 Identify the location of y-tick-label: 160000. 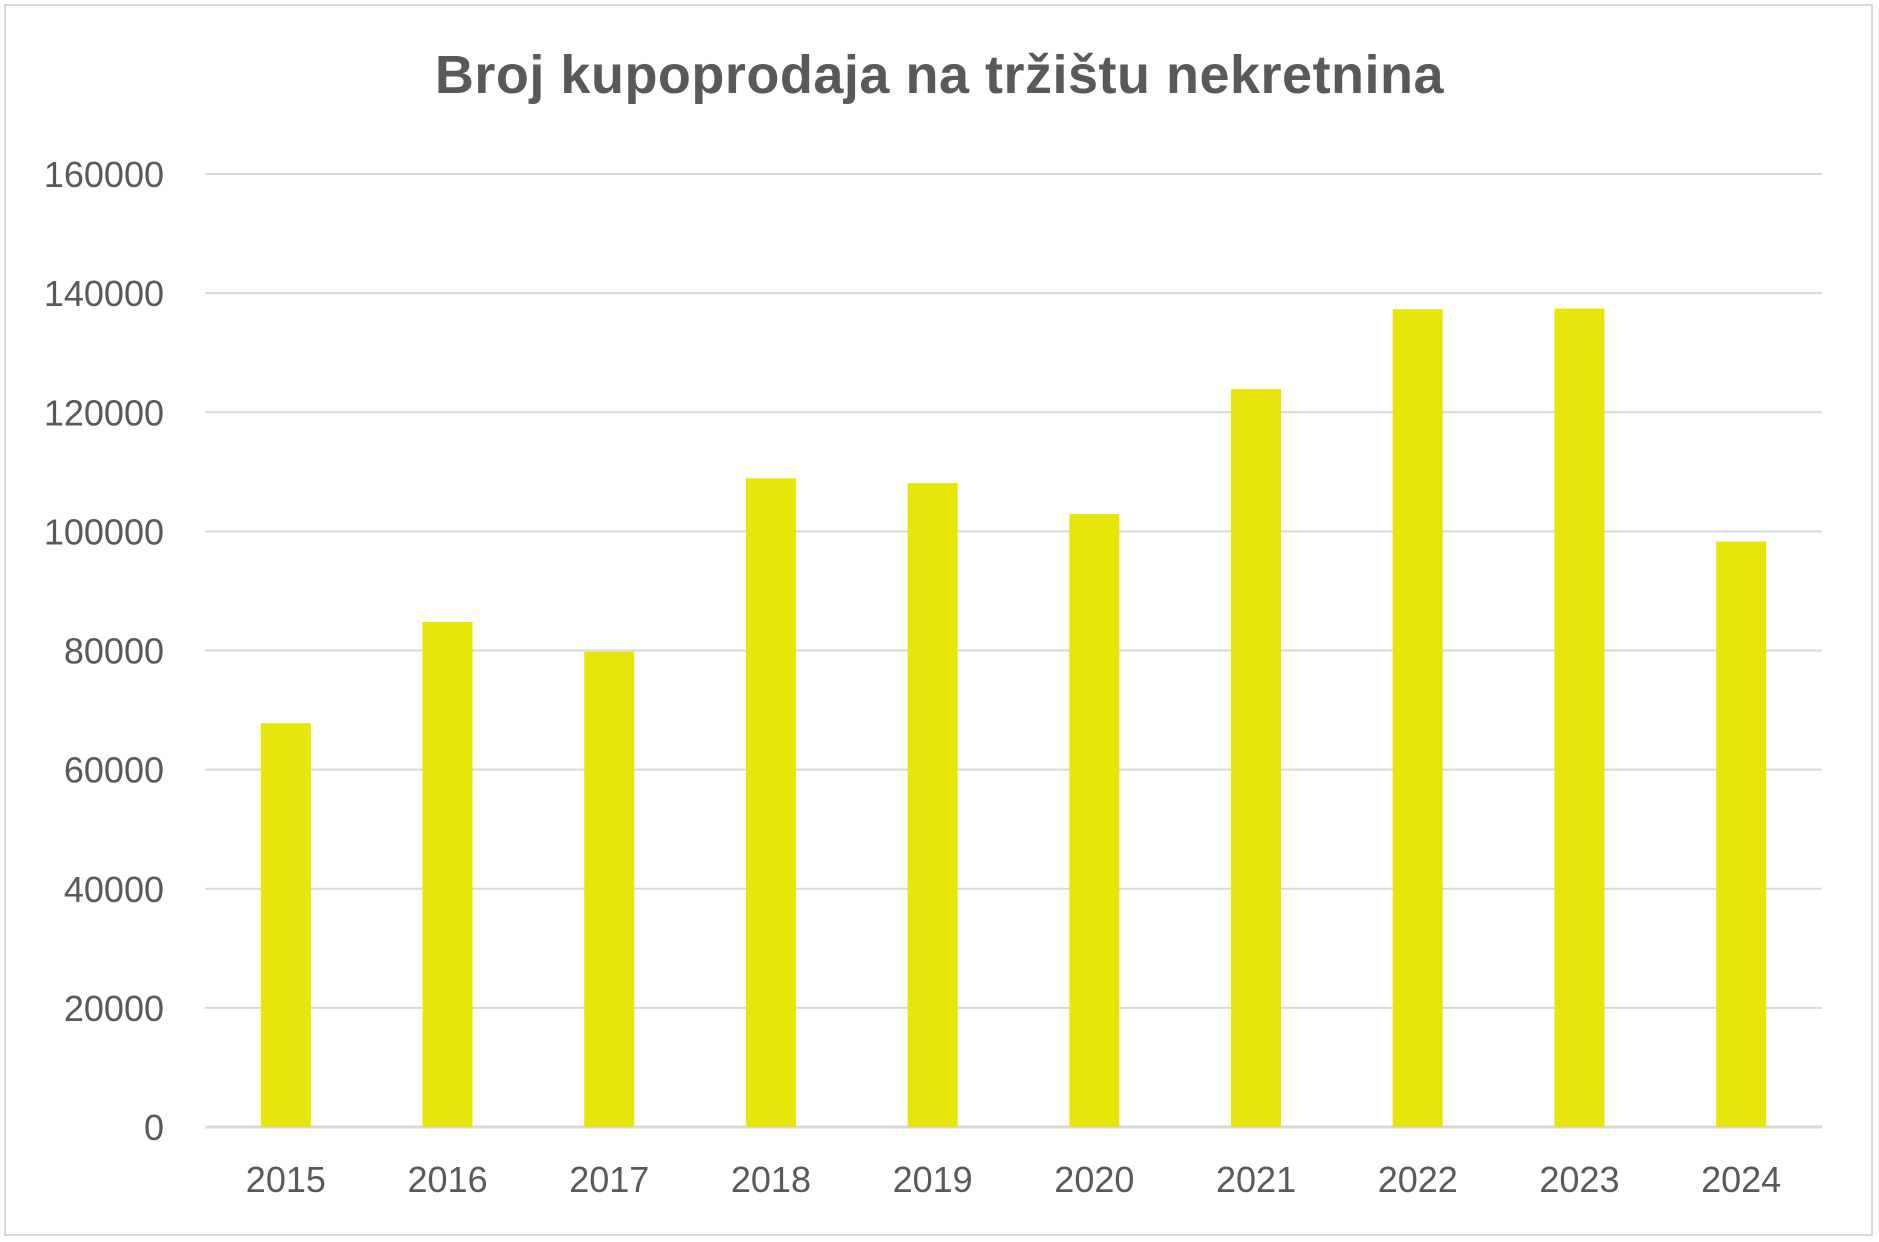
(104, 174).